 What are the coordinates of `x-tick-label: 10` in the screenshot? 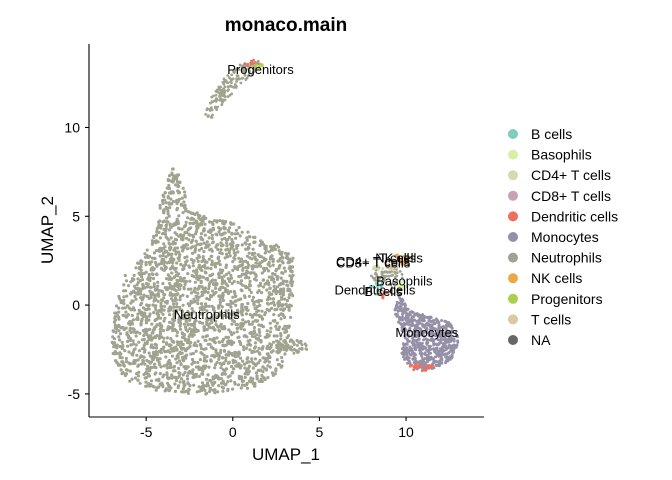 It's located at (406, 432).